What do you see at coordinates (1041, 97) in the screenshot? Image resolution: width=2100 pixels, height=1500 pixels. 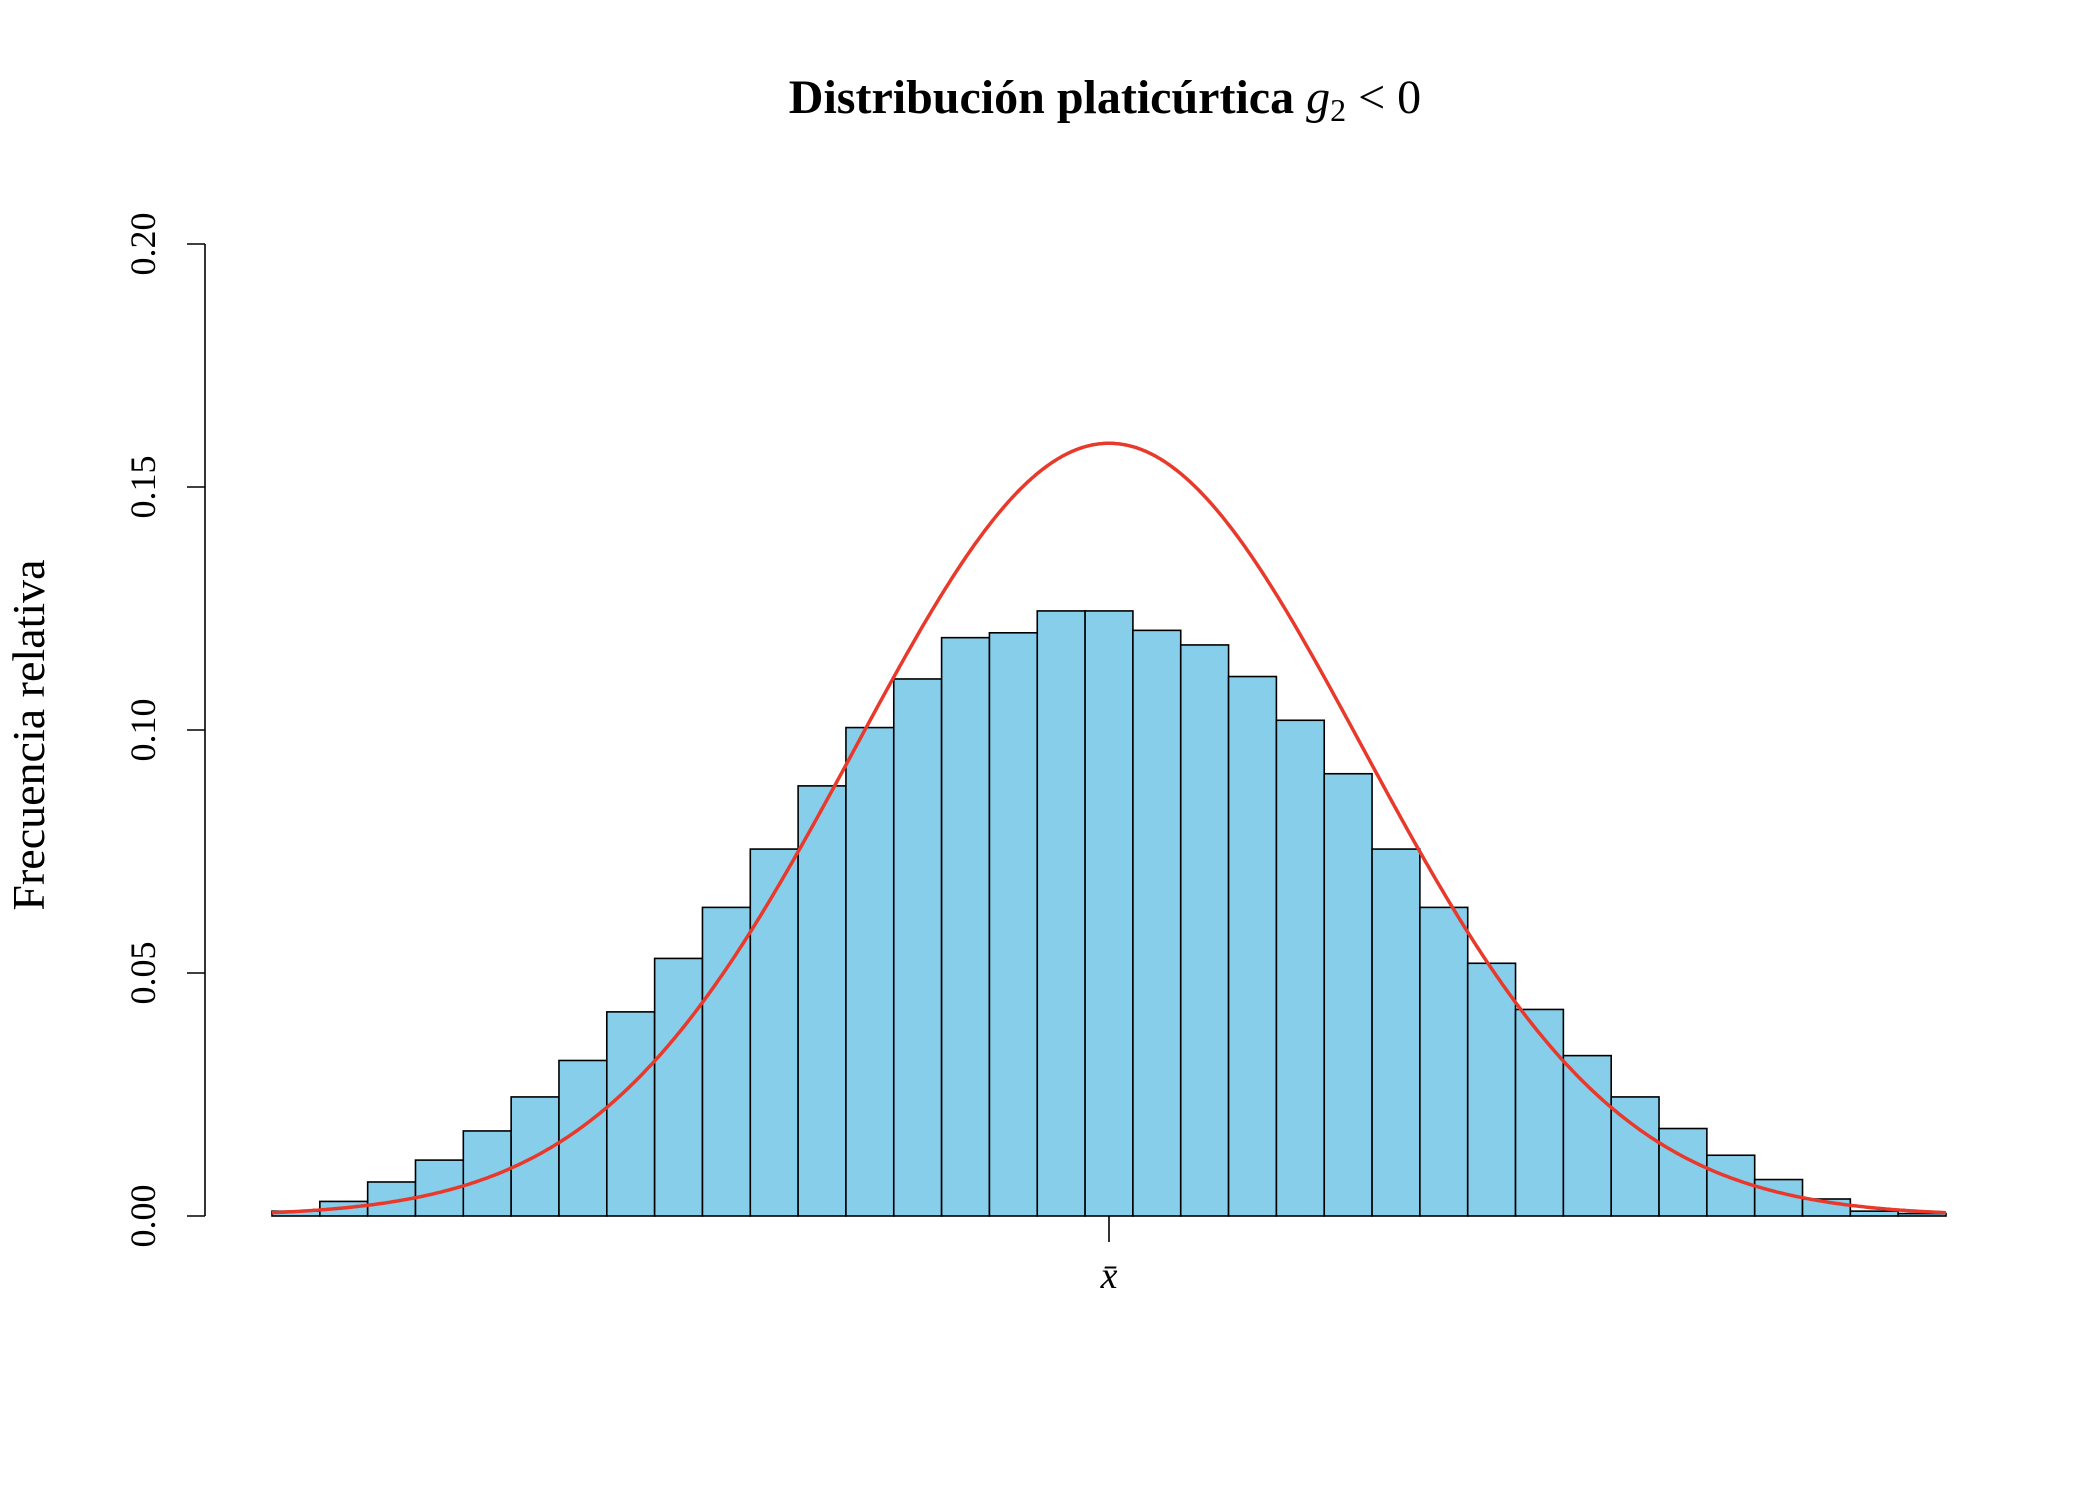 I see `chart-title-text: Distribución platicúrtica` at bounding box center [1041, 97].